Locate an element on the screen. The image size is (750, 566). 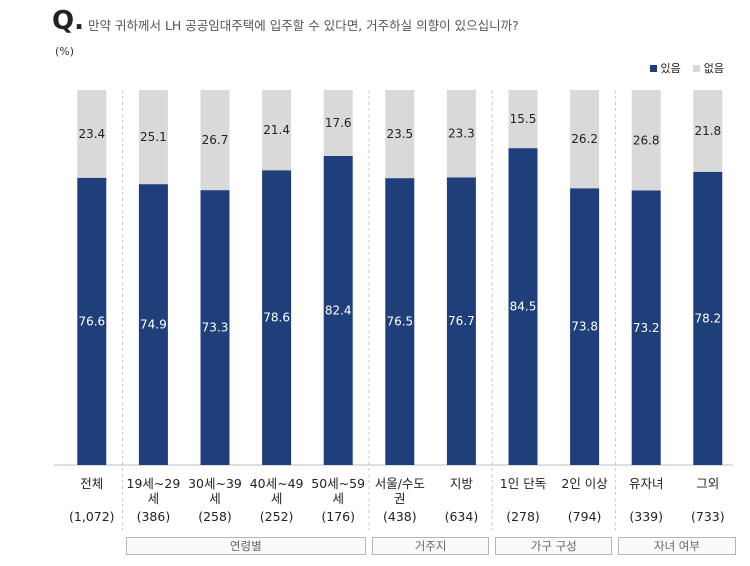
data-label-no: 26.8 is located at coordinates (646, 140).